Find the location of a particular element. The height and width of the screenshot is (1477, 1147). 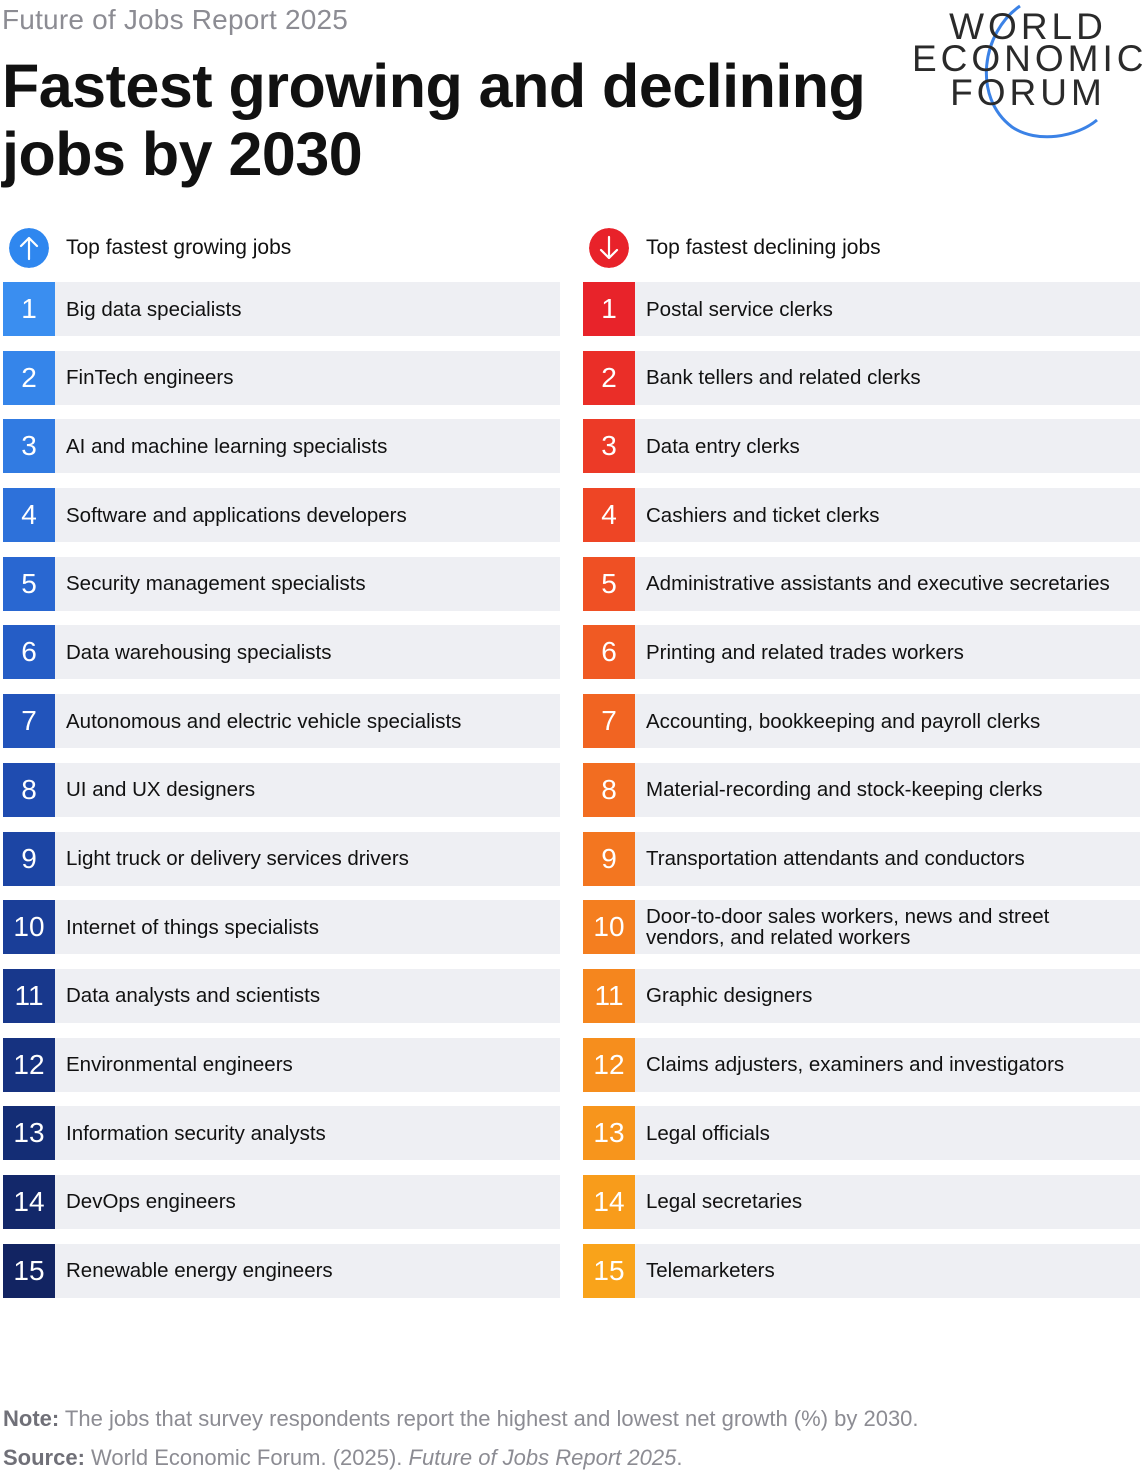

job-title: Printing and related trades workers is located at coordinates (805, 652).